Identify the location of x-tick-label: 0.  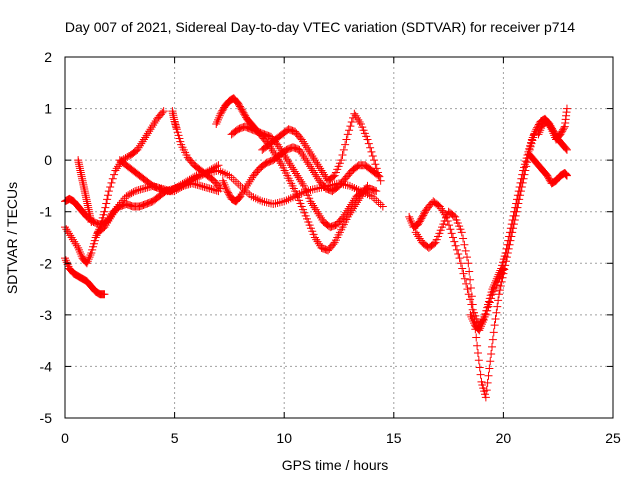
(65, 438).